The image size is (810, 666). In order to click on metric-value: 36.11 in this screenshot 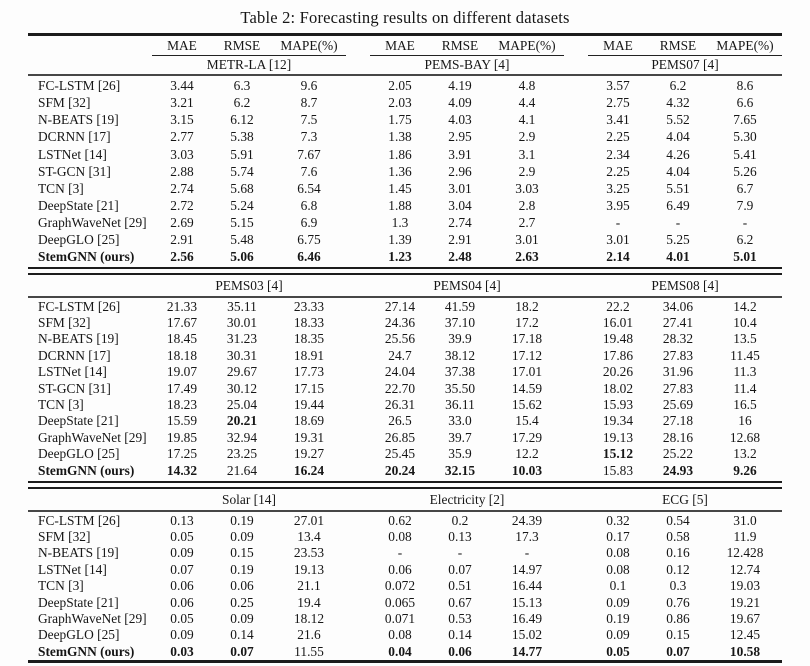, I will do `click(460, 405)`.